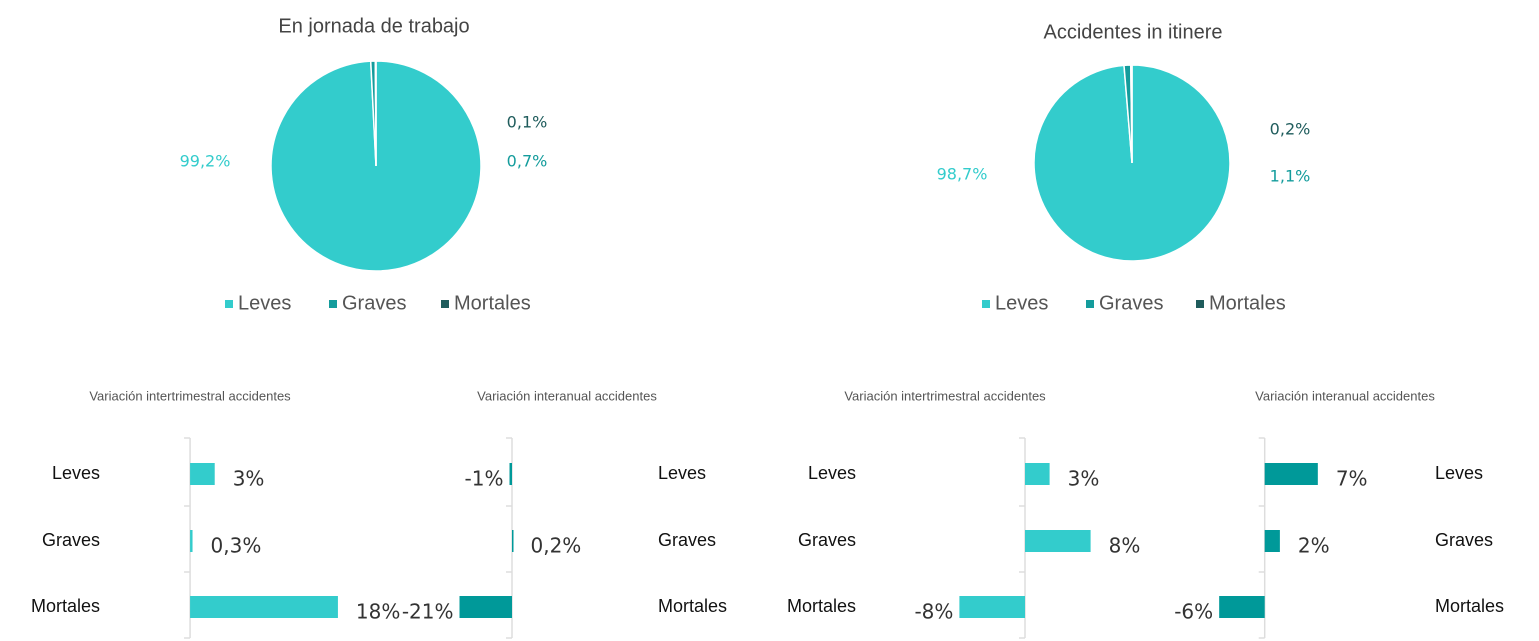 Image resolution: width=1539 pixels, height=641 pixels. Describe the element at coordinates (1125, 546) in the screenshot. I see `bar-value: 8%` at that location.